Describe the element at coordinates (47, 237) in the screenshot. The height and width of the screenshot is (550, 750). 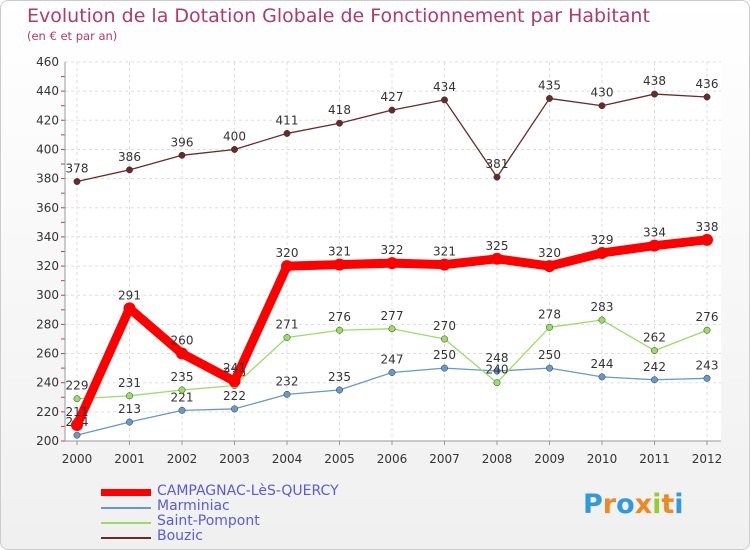
I see `y-tick-label: 340` at that location.